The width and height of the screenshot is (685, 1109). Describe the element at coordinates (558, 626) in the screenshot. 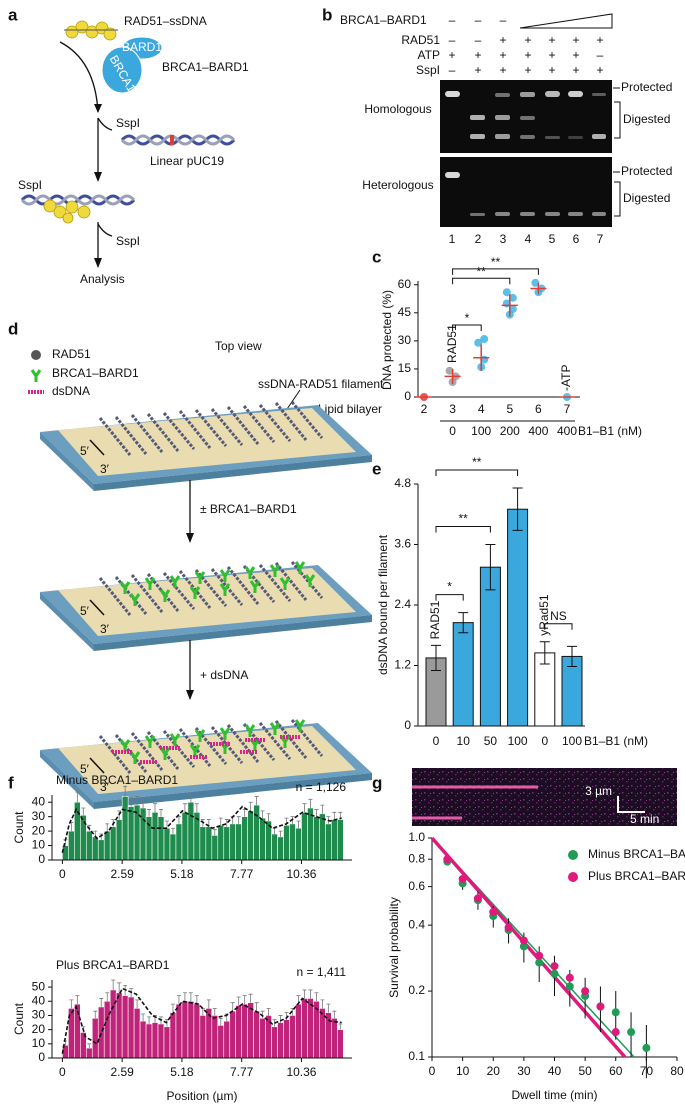

I see `significance-bracket` at that location.